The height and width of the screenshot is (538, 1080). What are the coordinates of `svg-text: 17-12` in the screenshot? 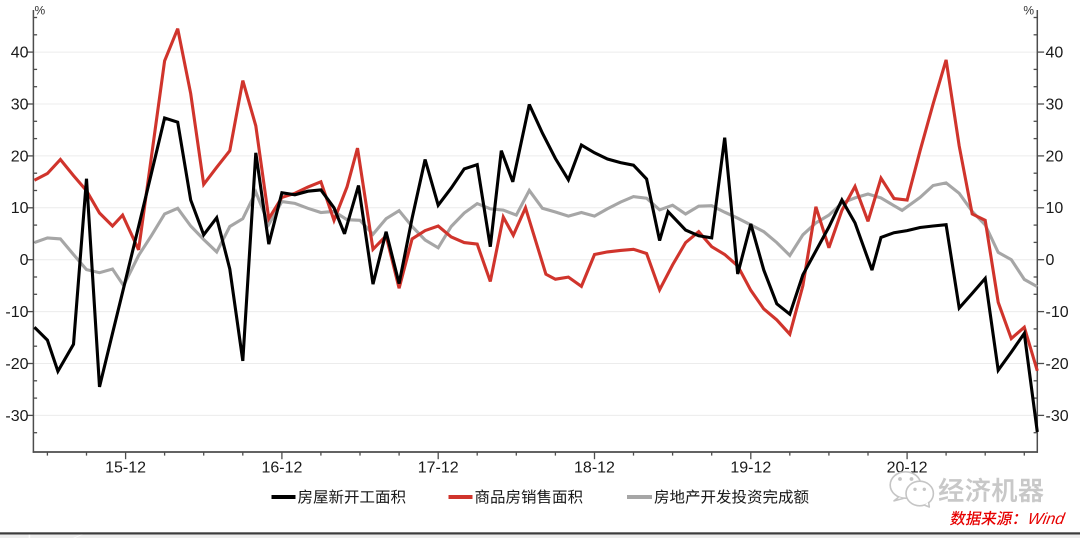 It's located at (438, 468).